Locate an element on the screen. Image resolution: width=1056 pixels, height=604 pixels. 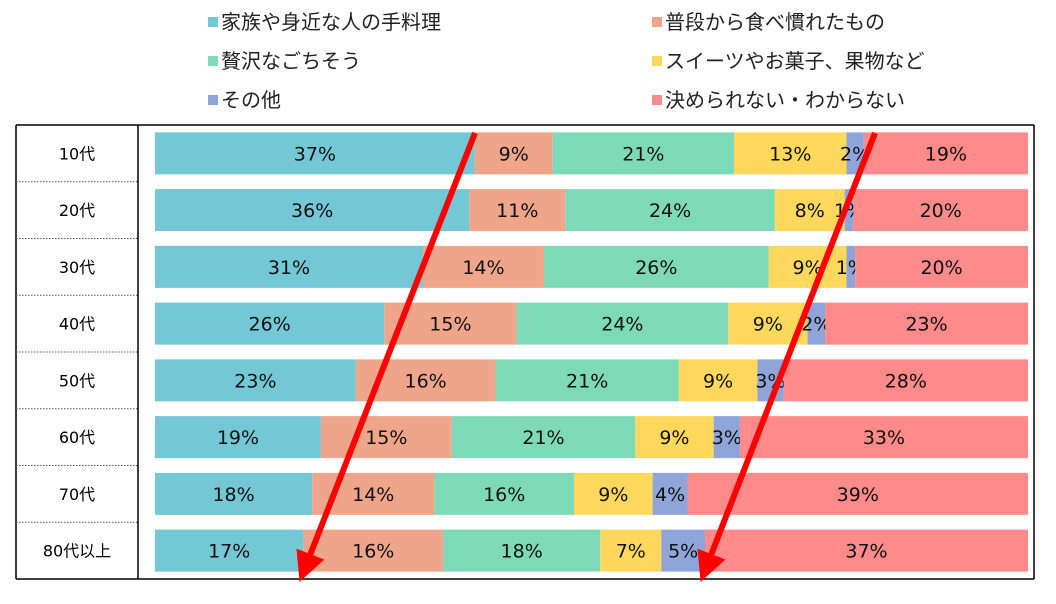
data-label: 33% is located at coordinates (884, 438).